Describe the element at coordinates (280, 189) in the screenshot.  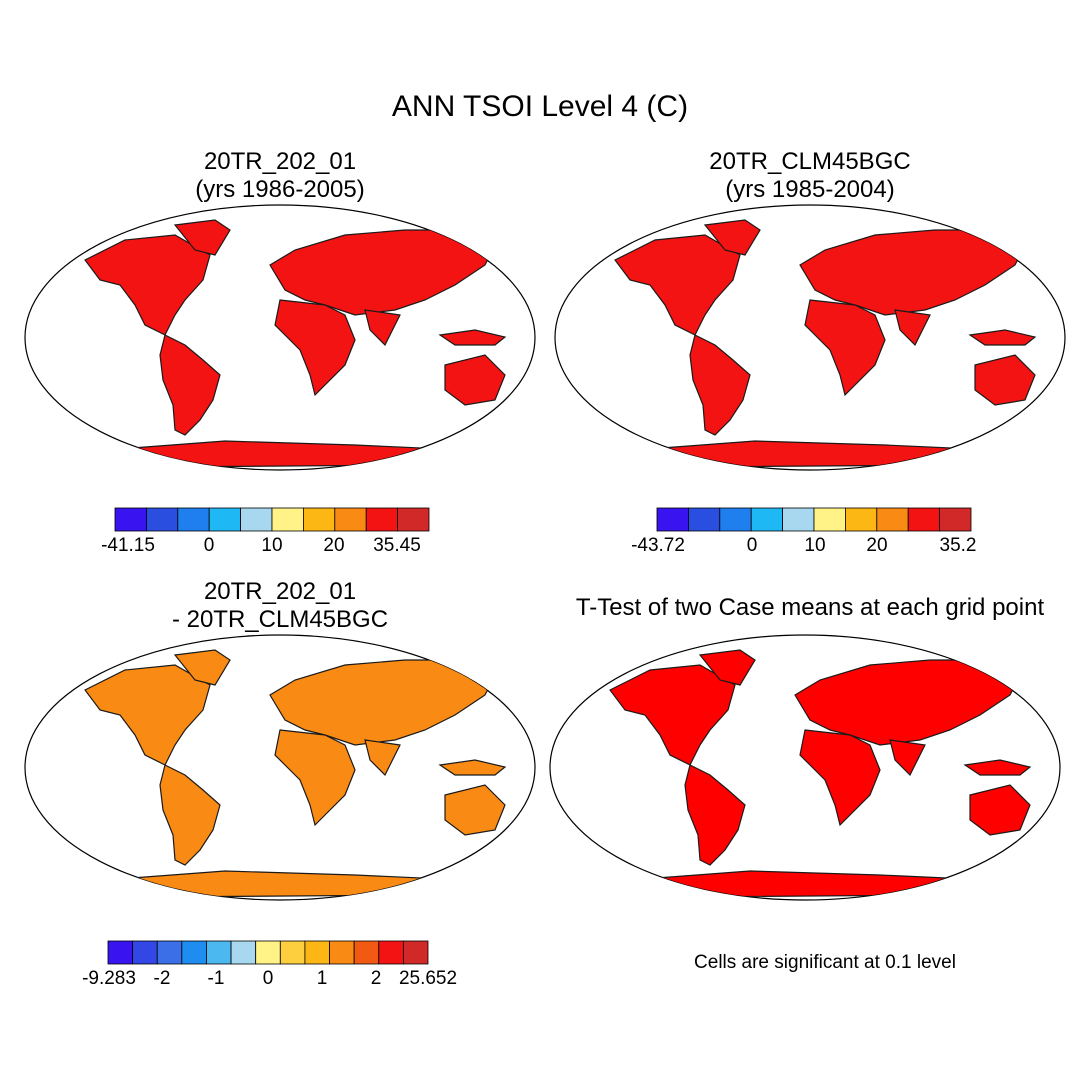
I see `panel-title-case1-line2: (yrs 1986-2005)` at that location.